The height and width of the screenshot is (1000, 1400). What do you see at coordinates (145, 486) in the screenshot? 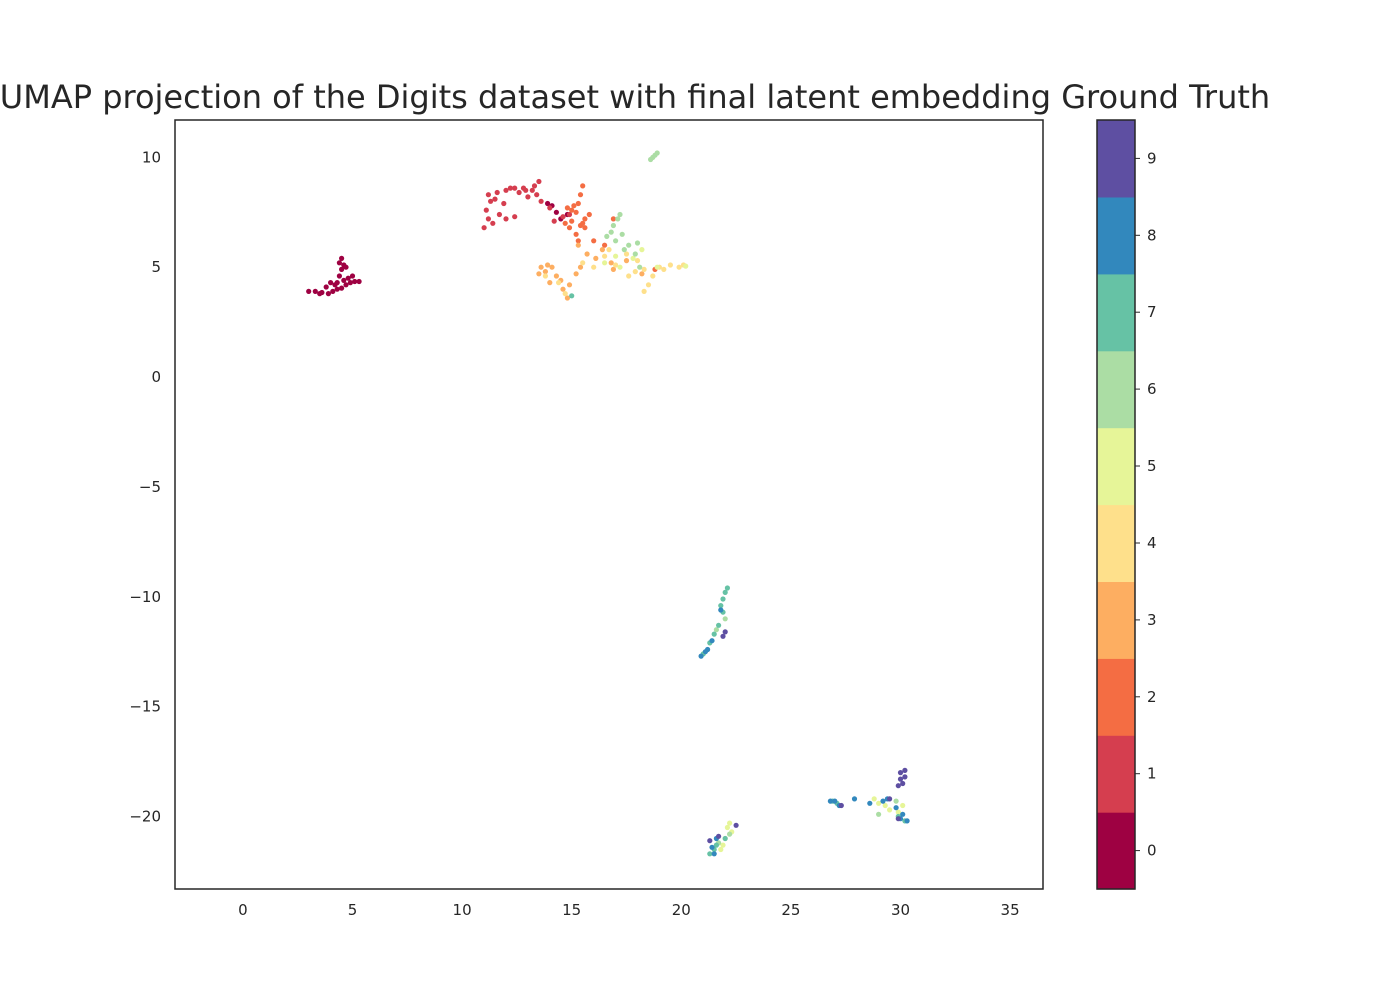
I see `y-axis-ticks: 10 5 0 −5 −10 −15 −20` at bounding box center [145, 486].